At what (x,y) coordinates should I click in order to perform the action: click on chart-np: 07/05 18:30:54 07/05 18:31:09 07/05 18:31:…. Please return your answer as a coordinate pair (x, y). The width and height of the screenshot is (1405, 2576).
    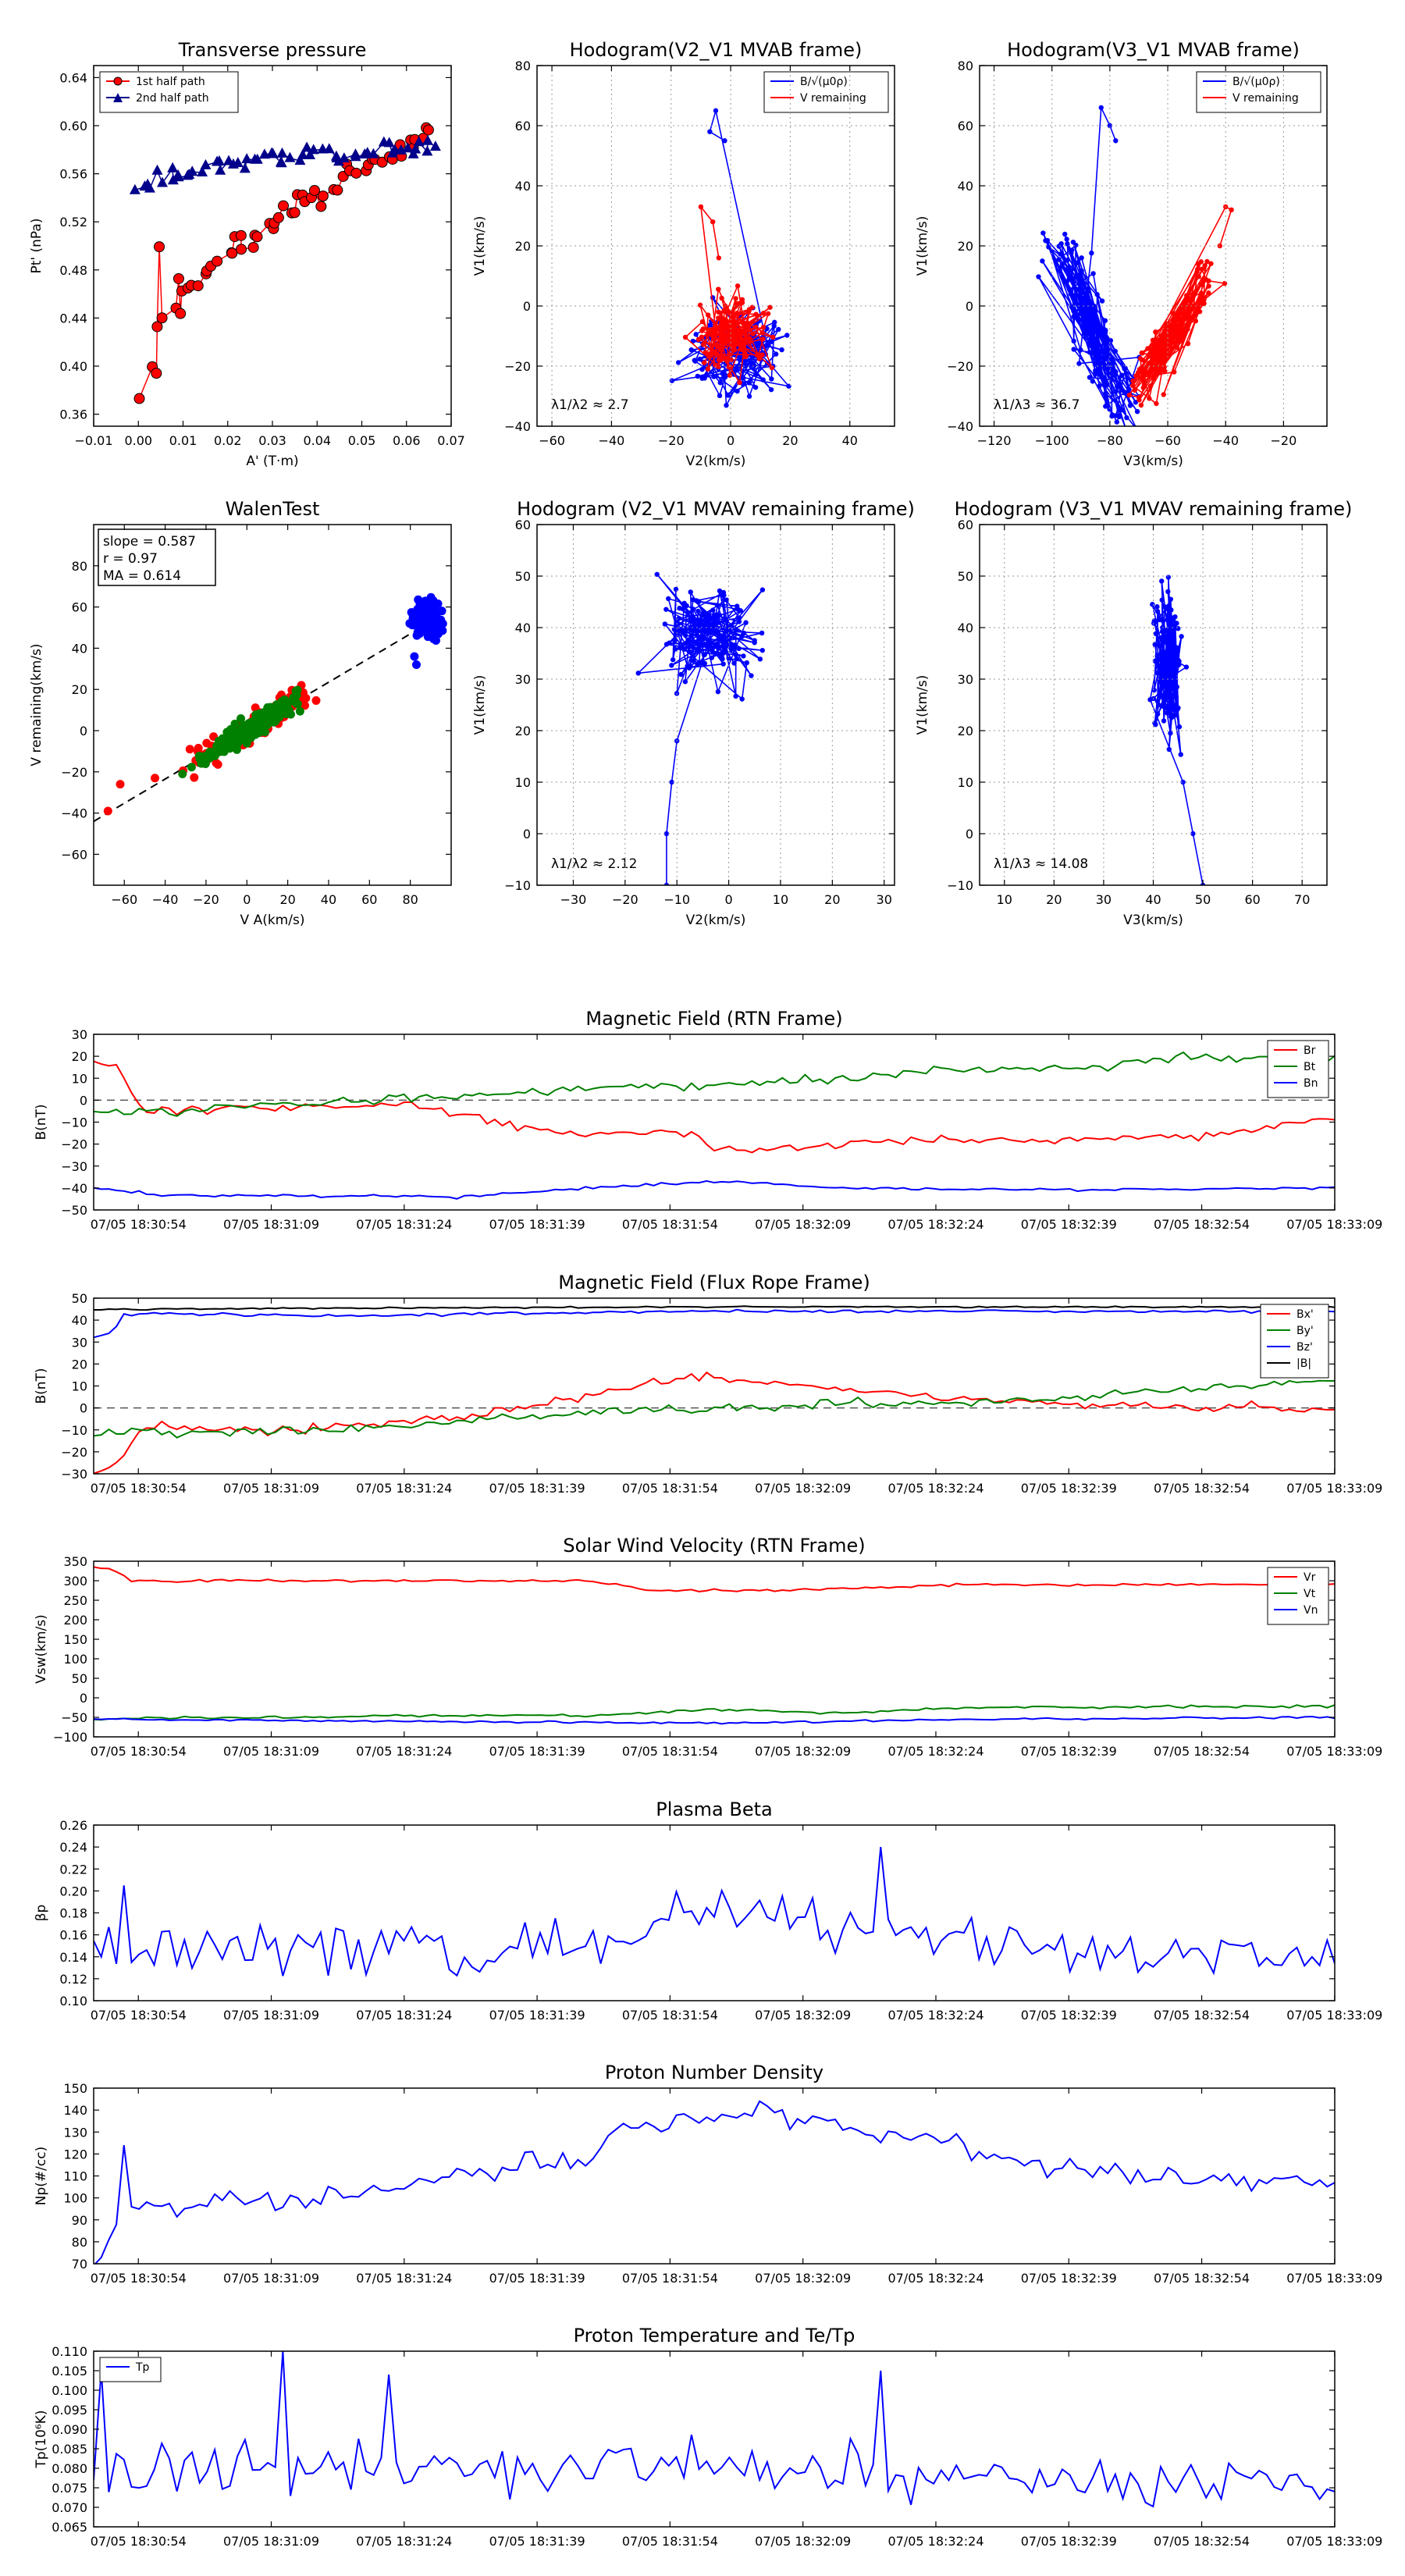
    Looking at the image, I should click on (708, 2174).